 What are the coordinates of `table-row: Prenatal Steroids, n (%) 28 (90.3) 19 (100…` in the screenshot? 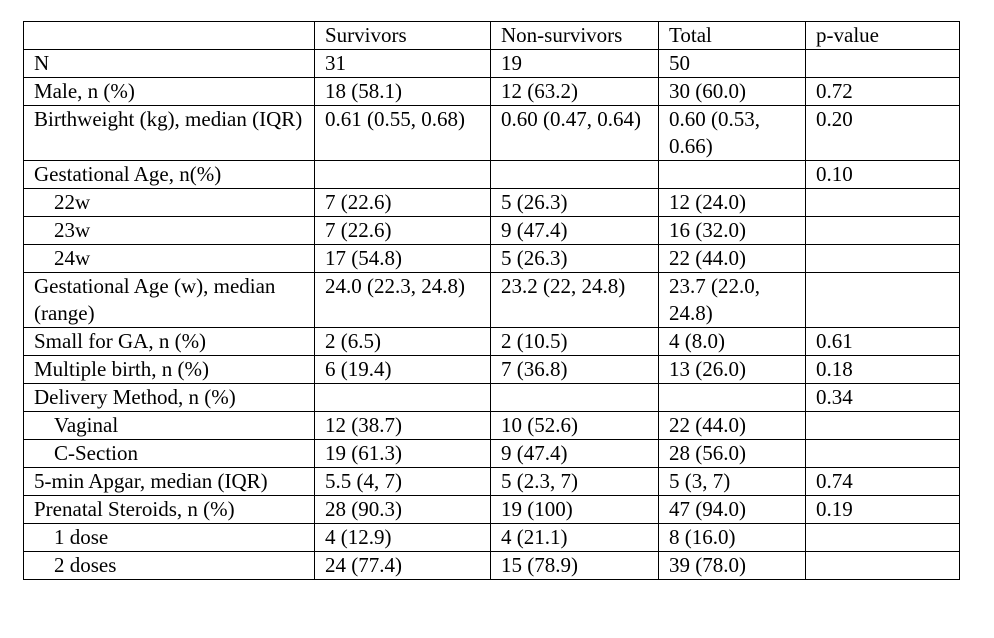 It's located at (491, 509).